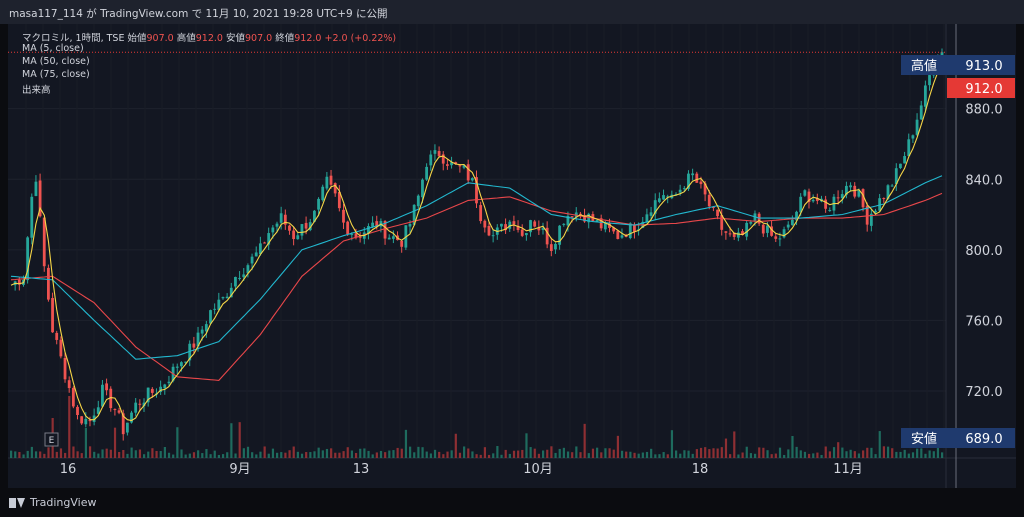 Image resolution: width=1024 pixels, height=517 pixels. What do you see at coordinates (56, 74) in the screenshot?
I see `legend-ma75: MA (75, close)` at bounding box center [56, 74].